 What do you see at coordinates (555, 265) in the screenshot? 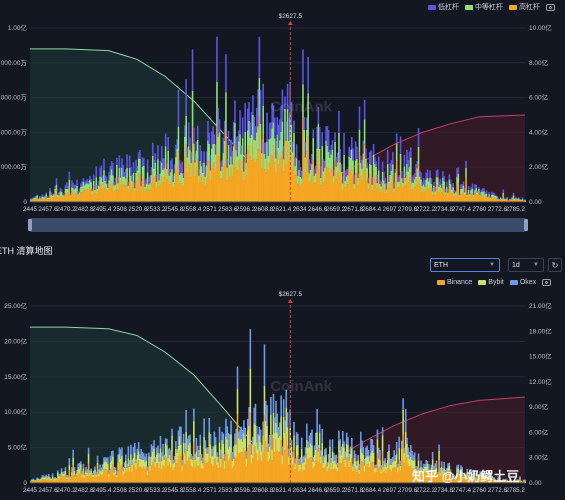
I see `refresh-button: ↻` at bounding box center [555, 265].